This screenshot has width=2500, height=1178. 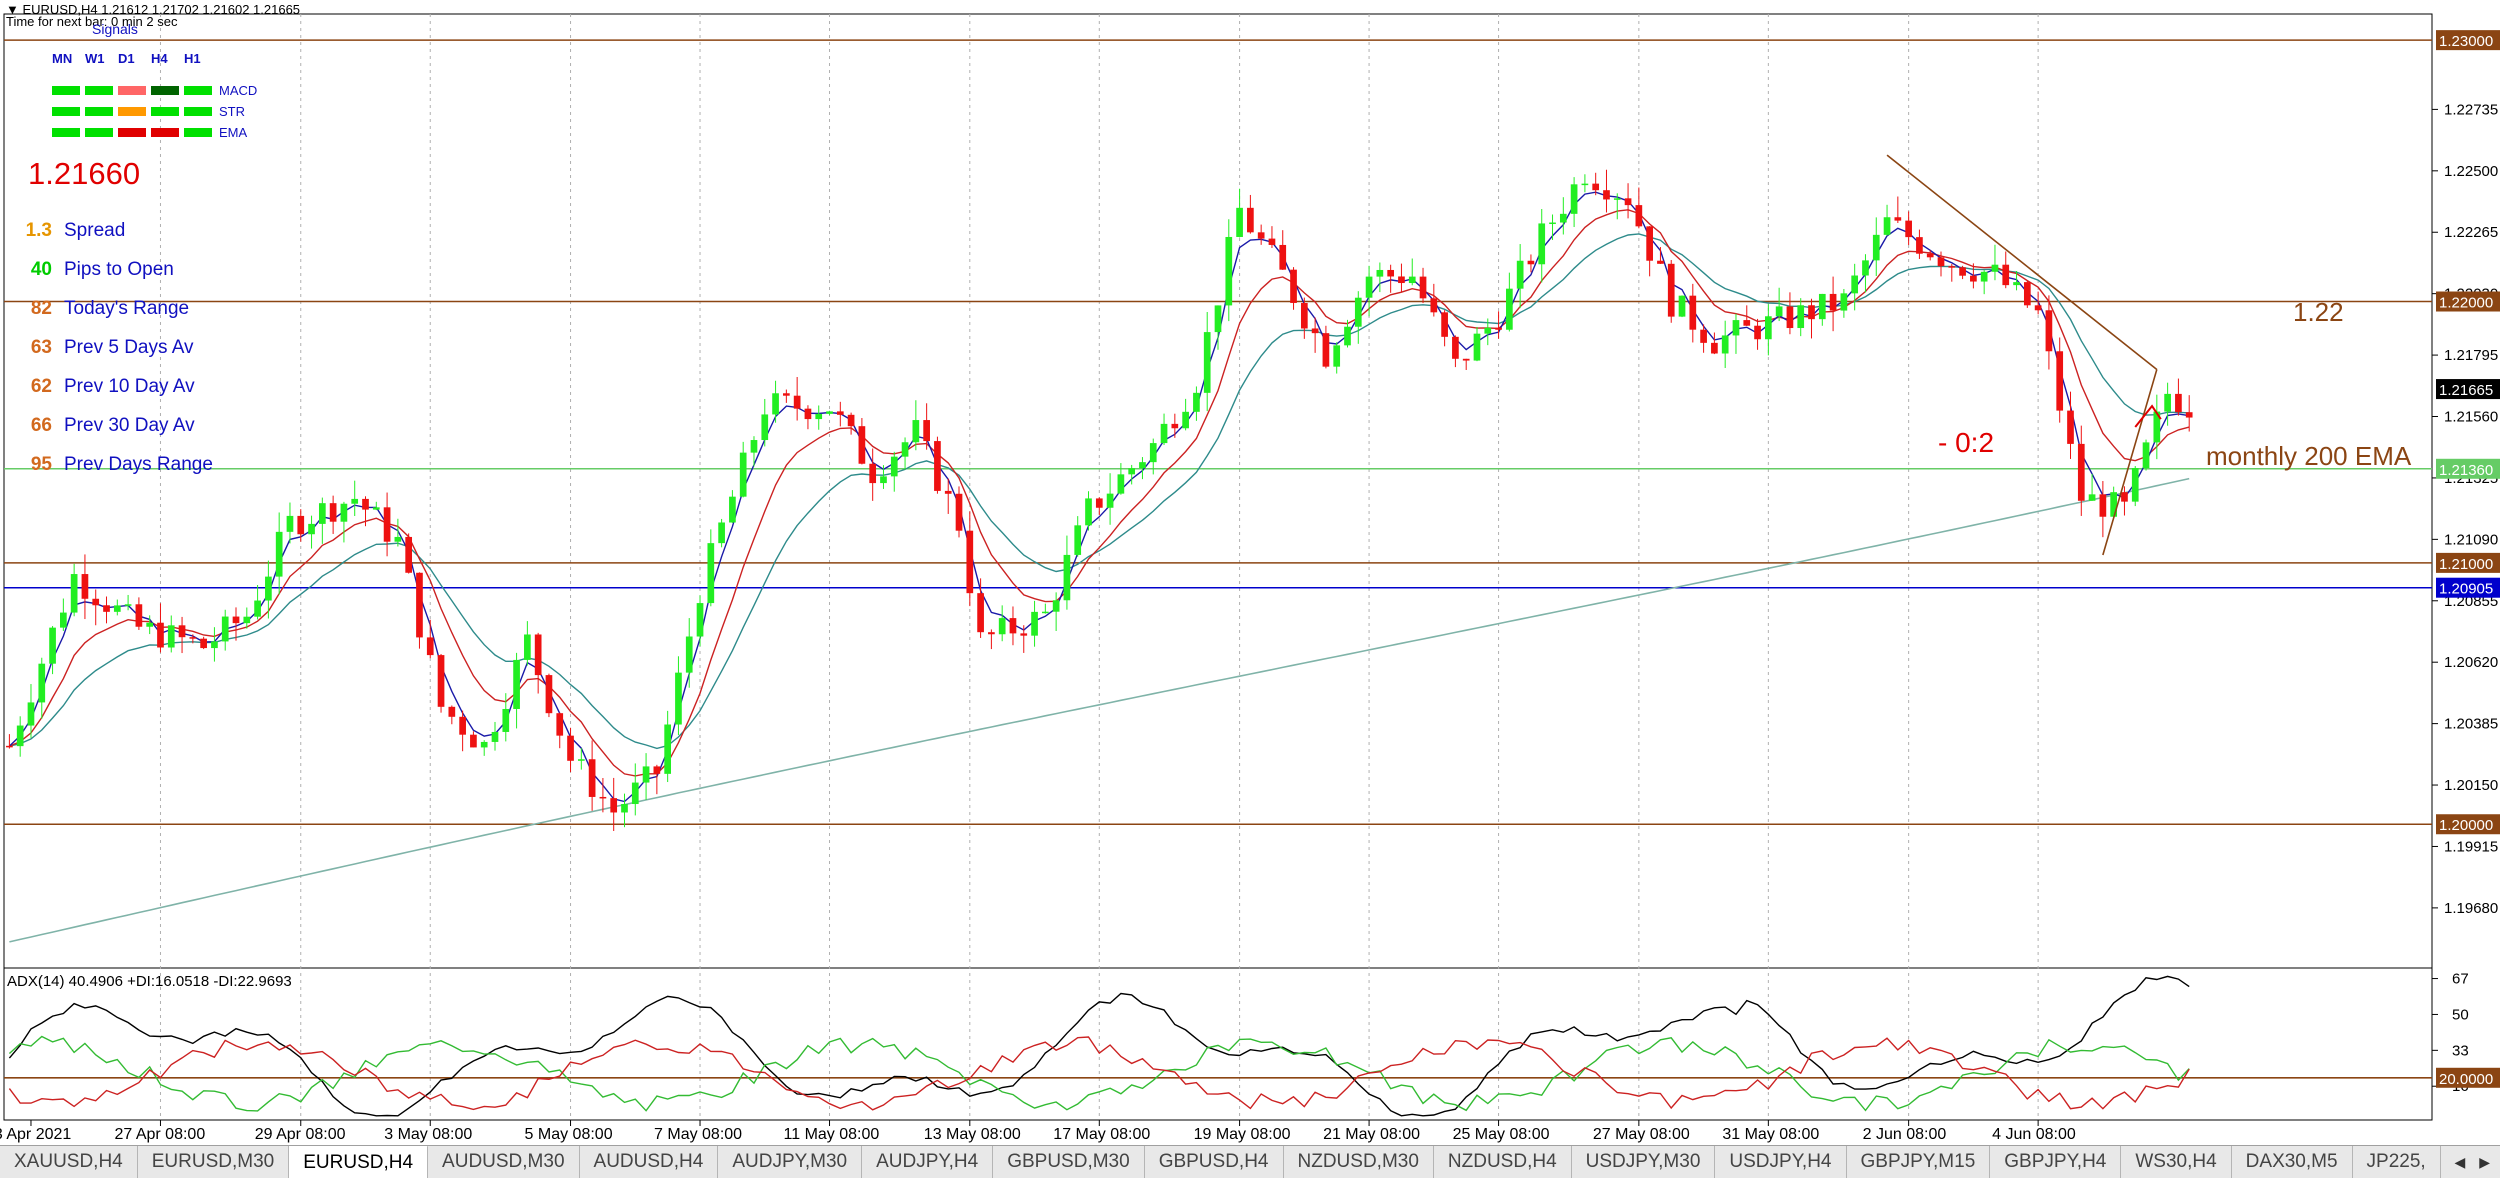 I want to click on stat-label: Pips to Open, so click(x=119, y=269).